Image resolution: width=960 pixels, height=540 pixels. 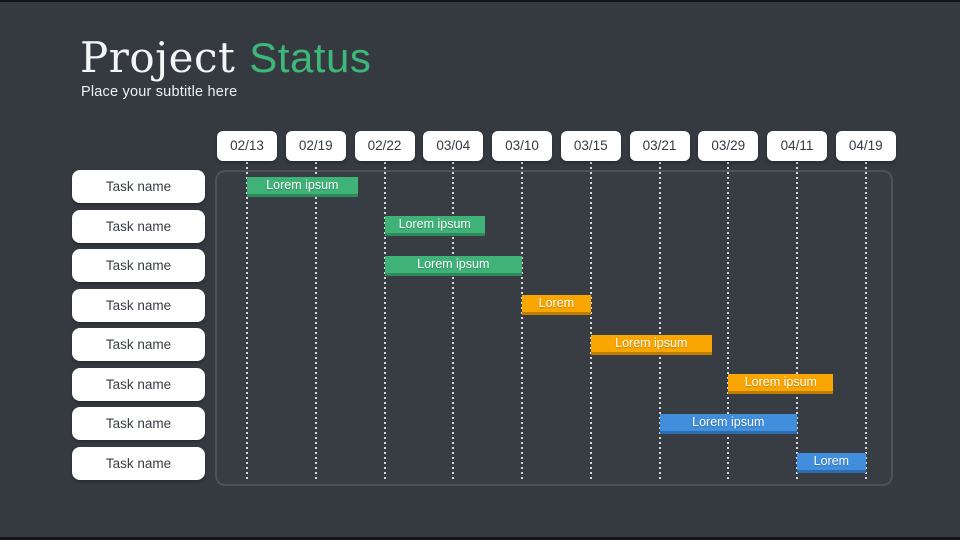 What do you see at coordinates (590, 146) in the screenshot?
I see `date-header: 03/15` at bounding box center [590, 146].